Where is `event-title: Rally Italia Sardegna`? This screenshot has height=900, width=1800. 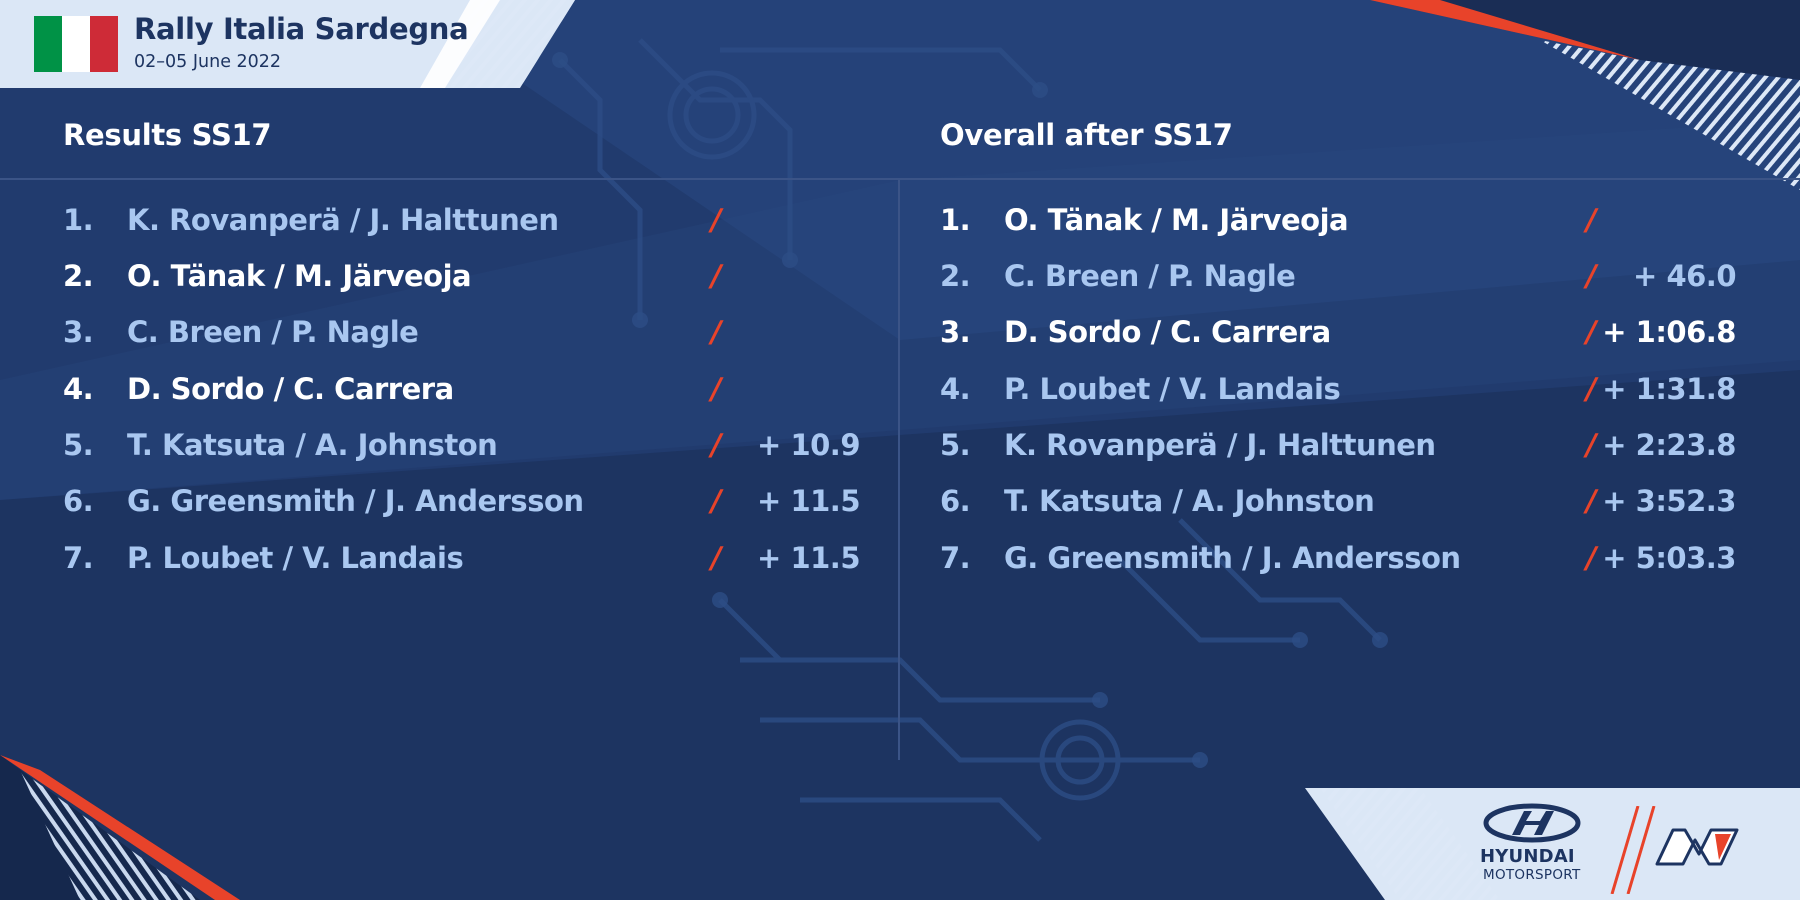
event-title: Rally Italia Sardegna is located at coordinates (301, 29).